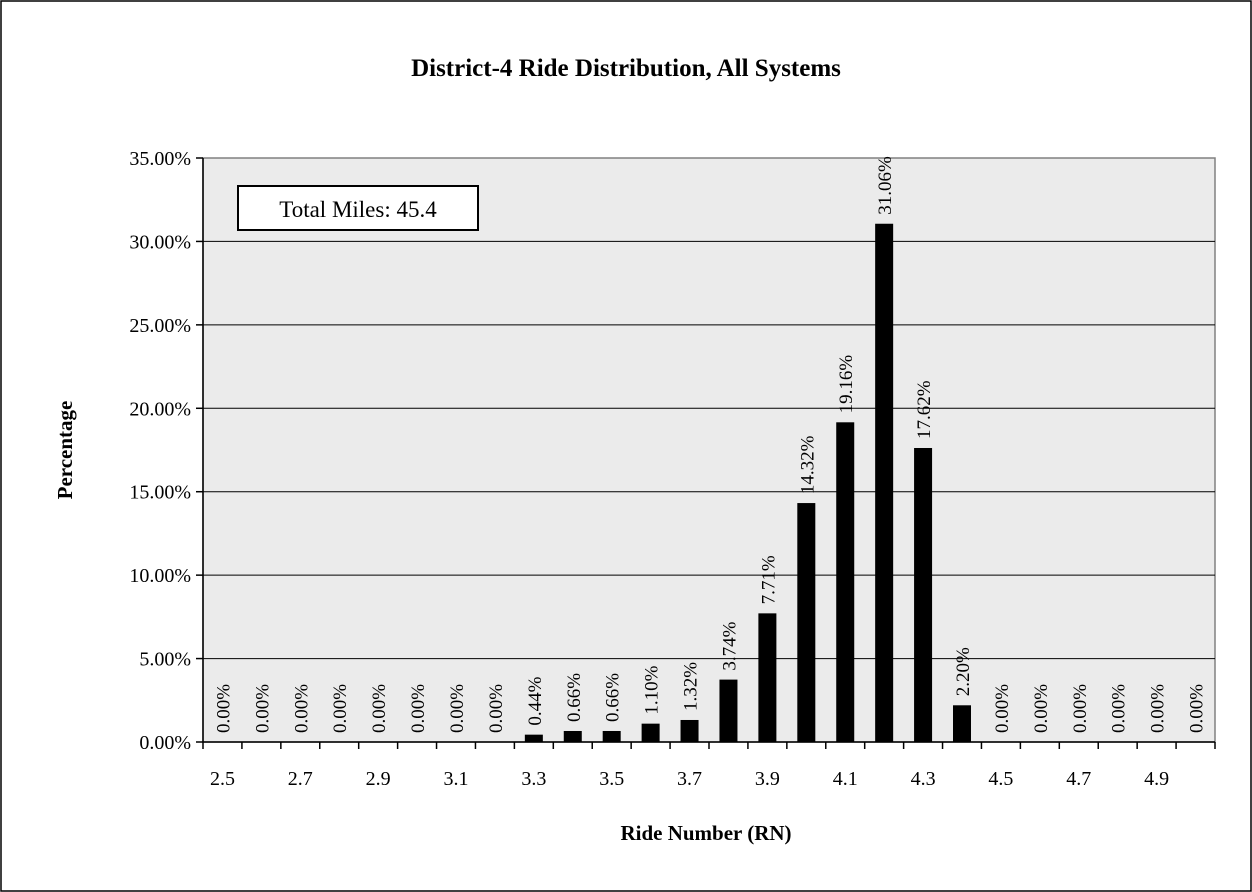 This screenshot has width=1252, height=892. What do you see at coordinates (165, 660) in the screenshot?
I see `y-tick-label: 5.00%` at bounding box center [165, 660].